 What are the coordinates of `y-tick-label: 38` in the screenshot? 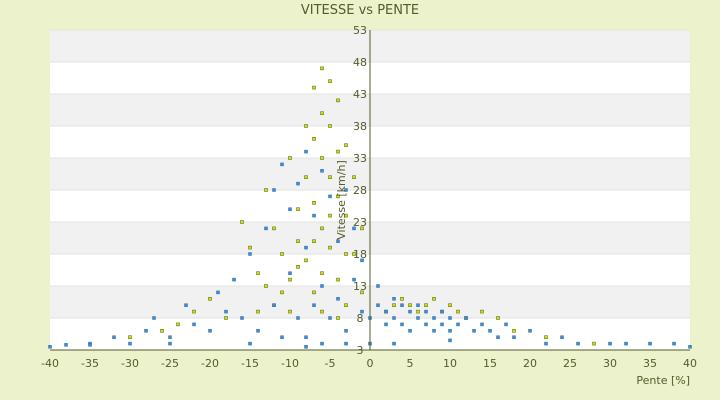 It's located at (360, 126).